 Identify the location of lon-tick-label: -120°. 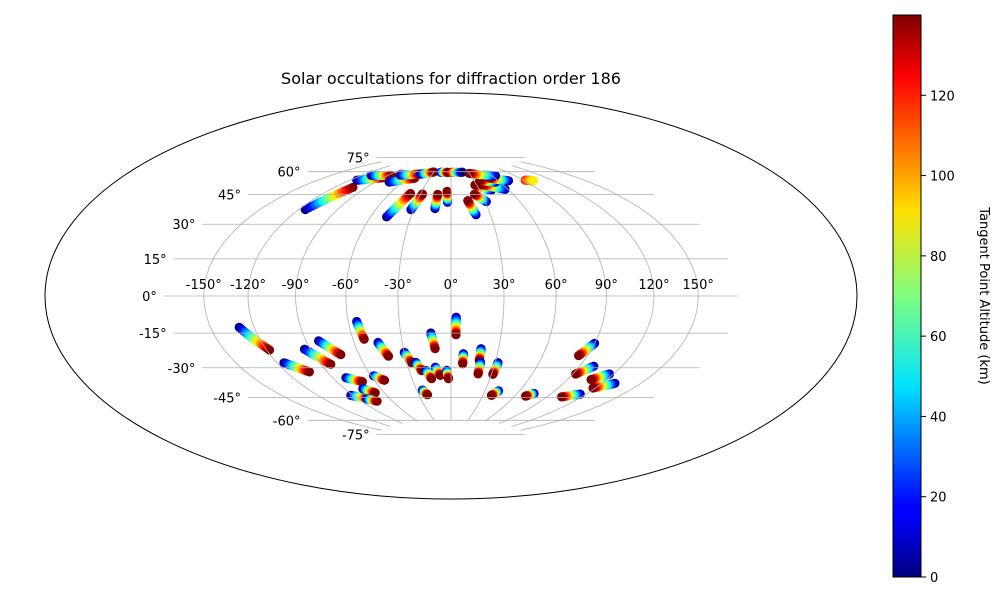
(248, 285).